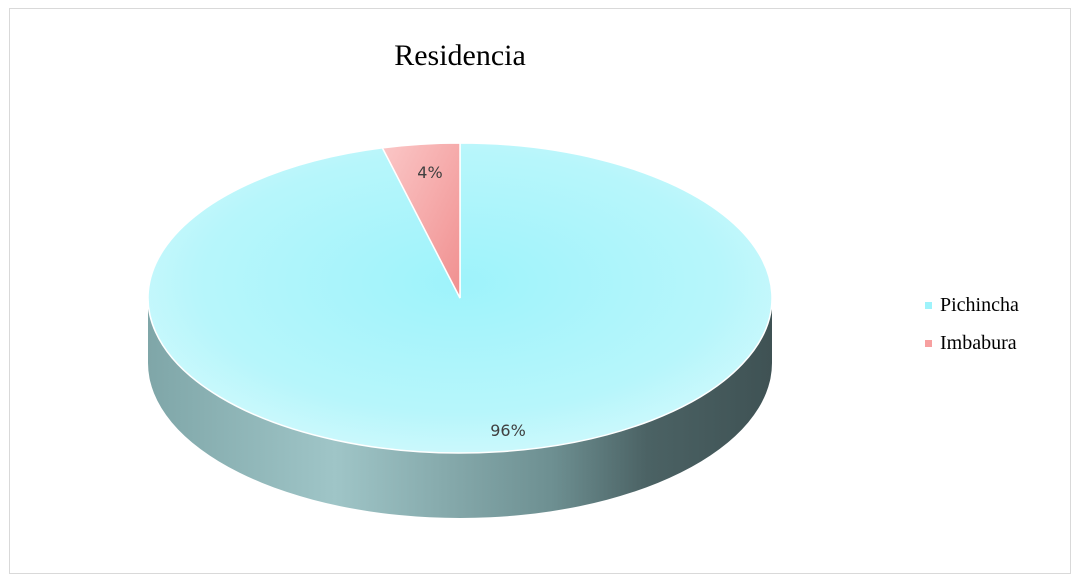  What do you see at coordinates (979, 304) in the screenshot?
I see `legend-label-pichincha: Pichincha` at bounding box center [979, 304].